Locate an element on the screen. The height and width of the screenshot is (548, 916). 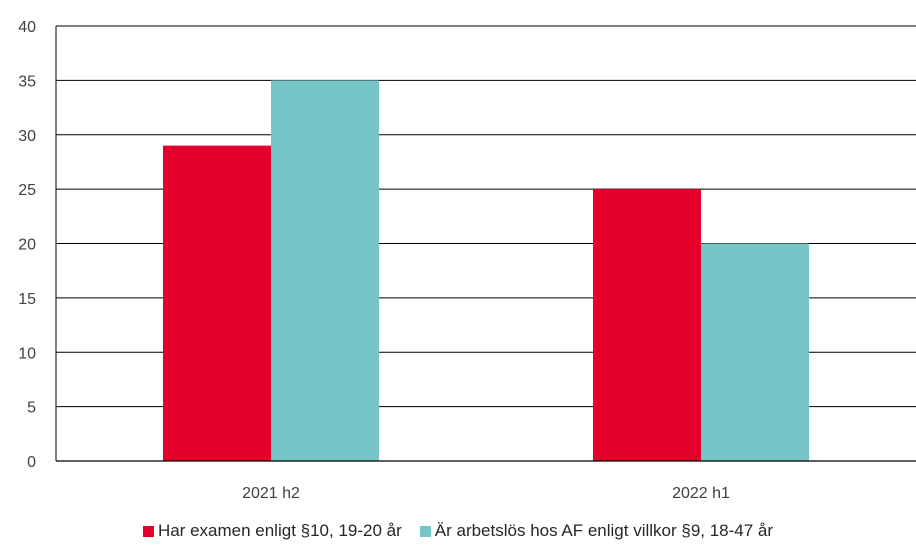
y-tick-label: 35 is located at coordinates (27, 81).